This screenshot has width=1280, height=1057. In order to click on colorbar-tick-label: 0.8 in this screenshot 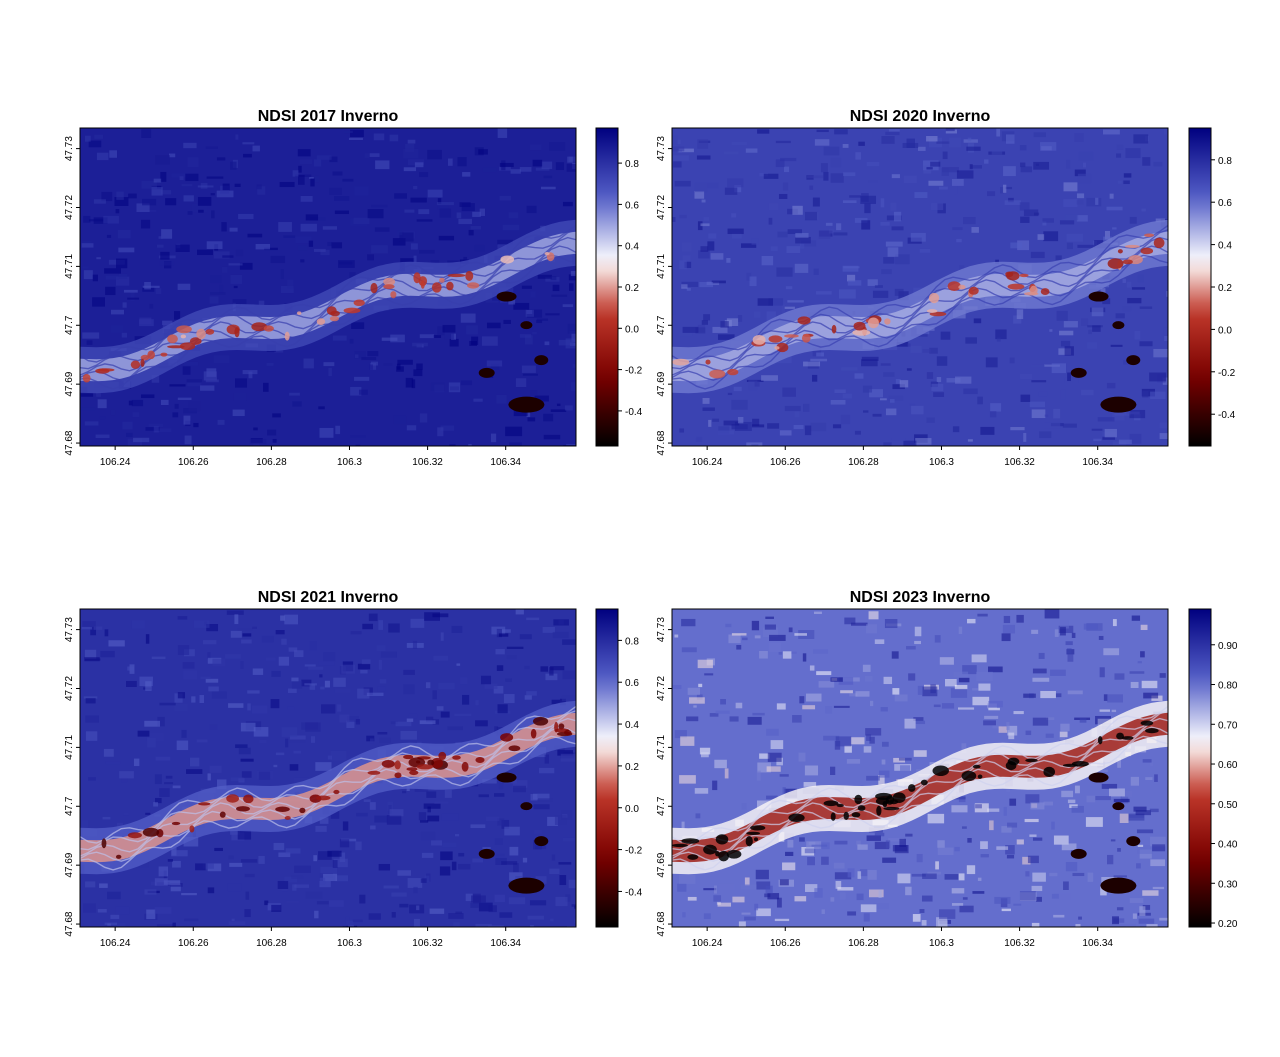, I will do `click(632, 164)`.